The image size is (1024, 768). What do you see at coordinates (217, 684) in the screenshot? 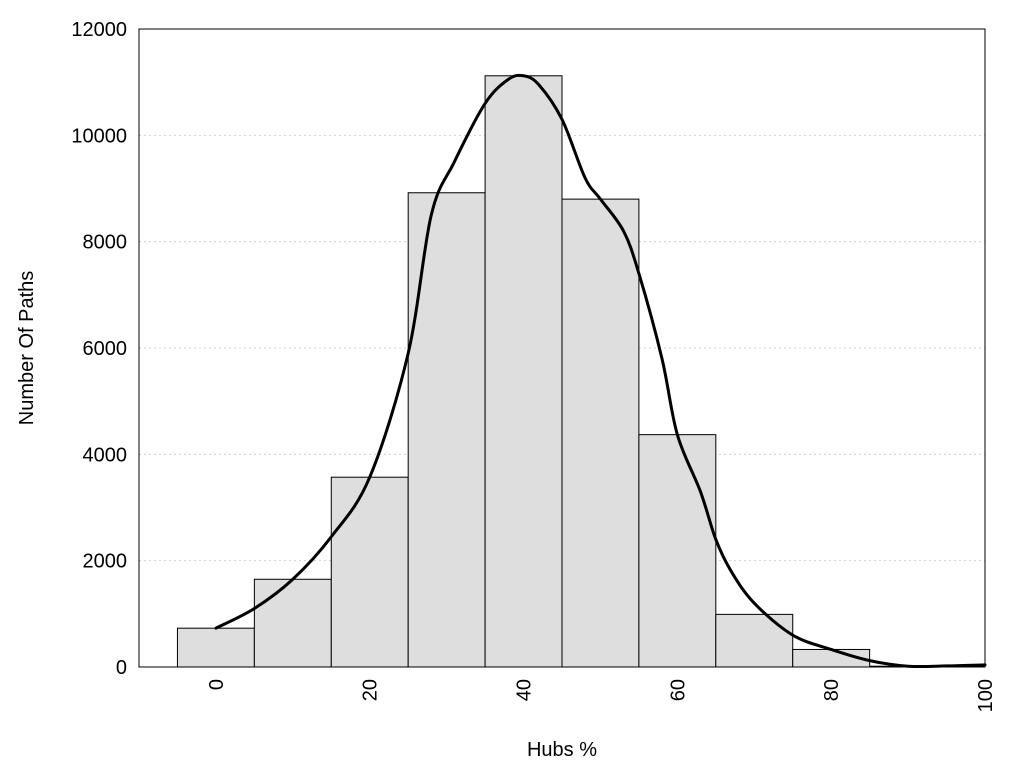
I see `x-tick-label: 0` at bounding box center [217, 684].